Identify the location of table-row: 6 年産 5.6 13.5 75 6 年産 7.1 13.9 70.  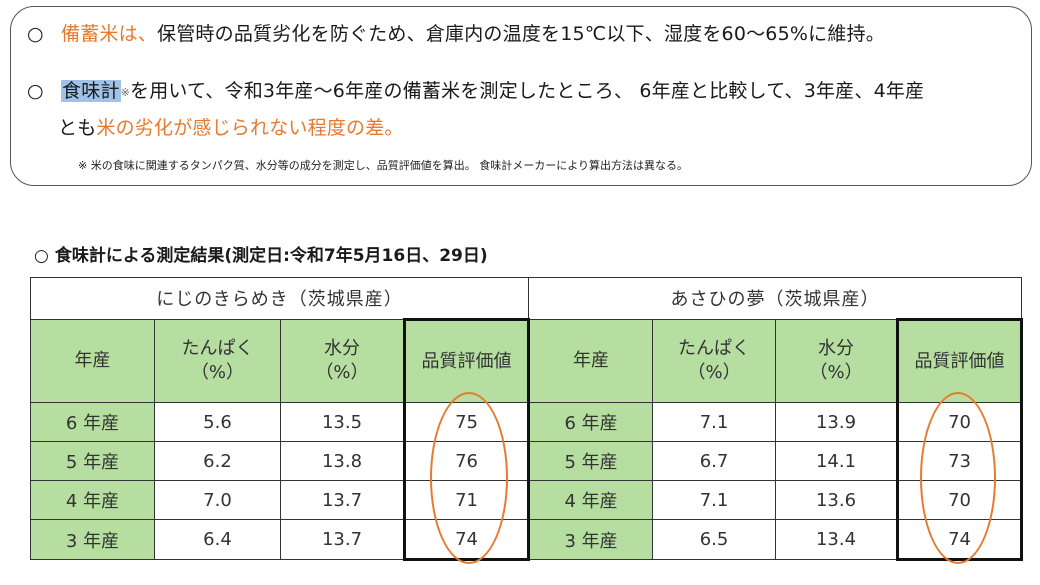
(527, 422).